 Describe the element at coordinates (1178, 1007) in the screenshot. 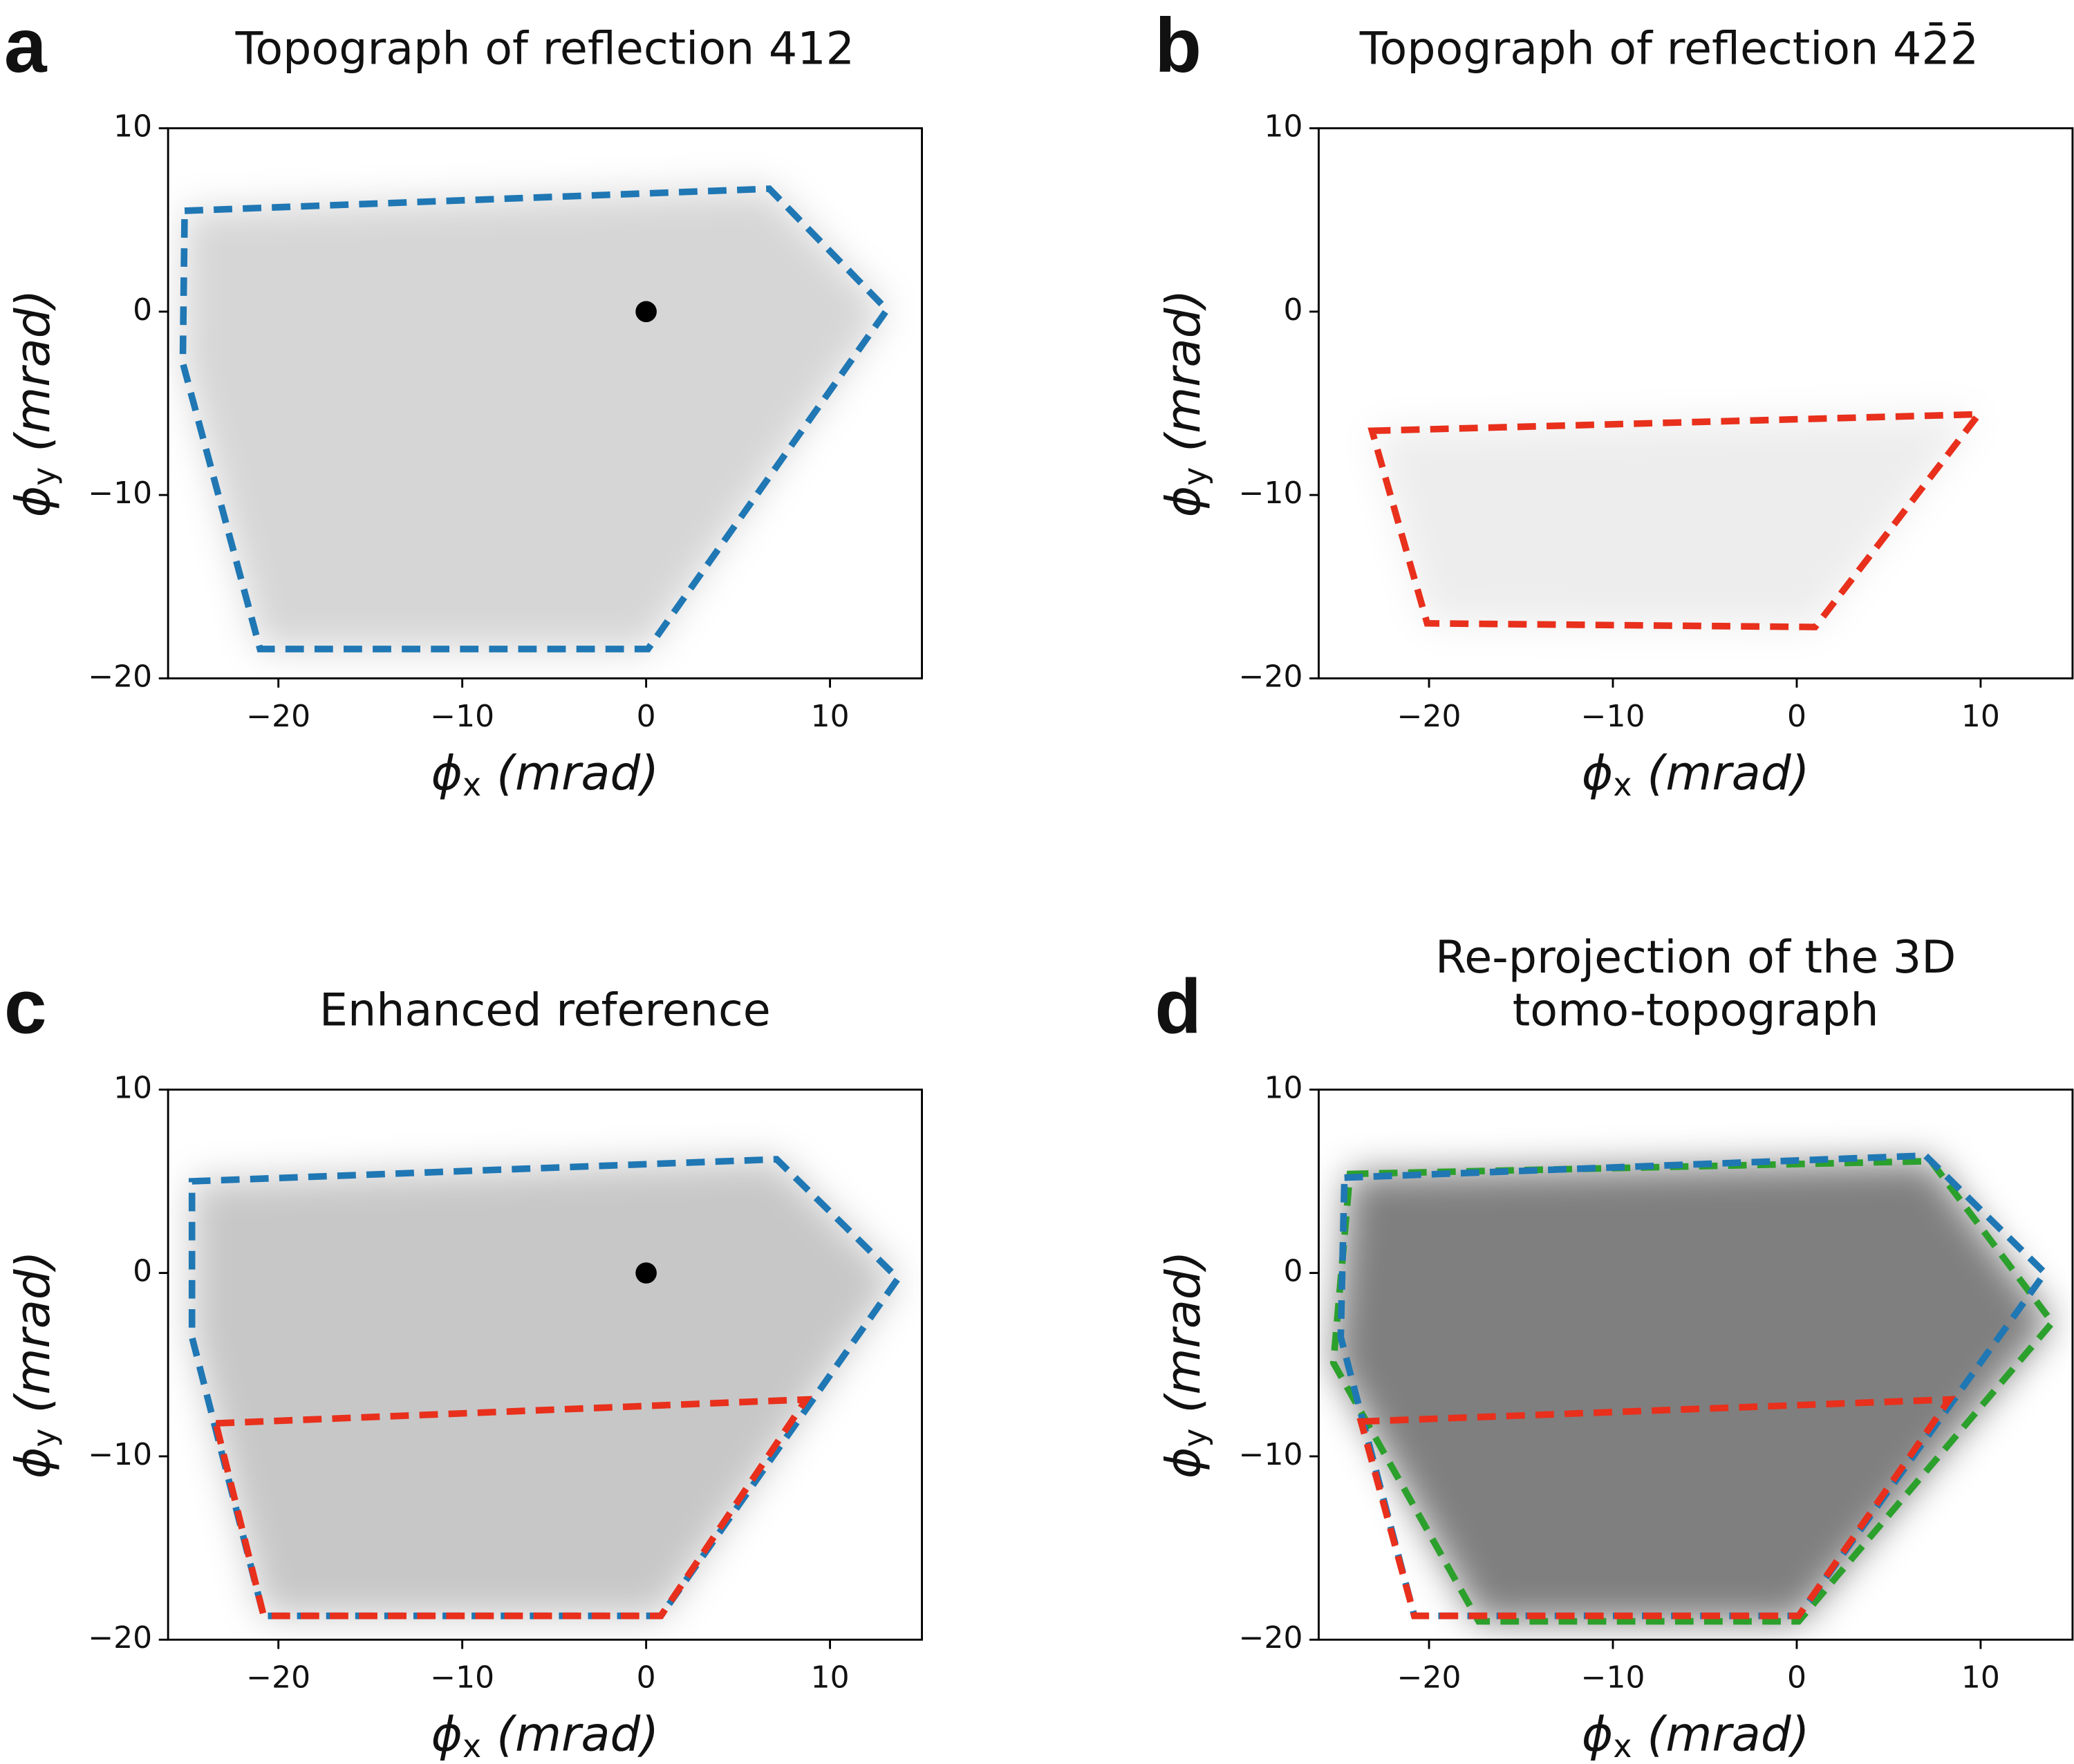

I see `panel-letter: d` at that location.